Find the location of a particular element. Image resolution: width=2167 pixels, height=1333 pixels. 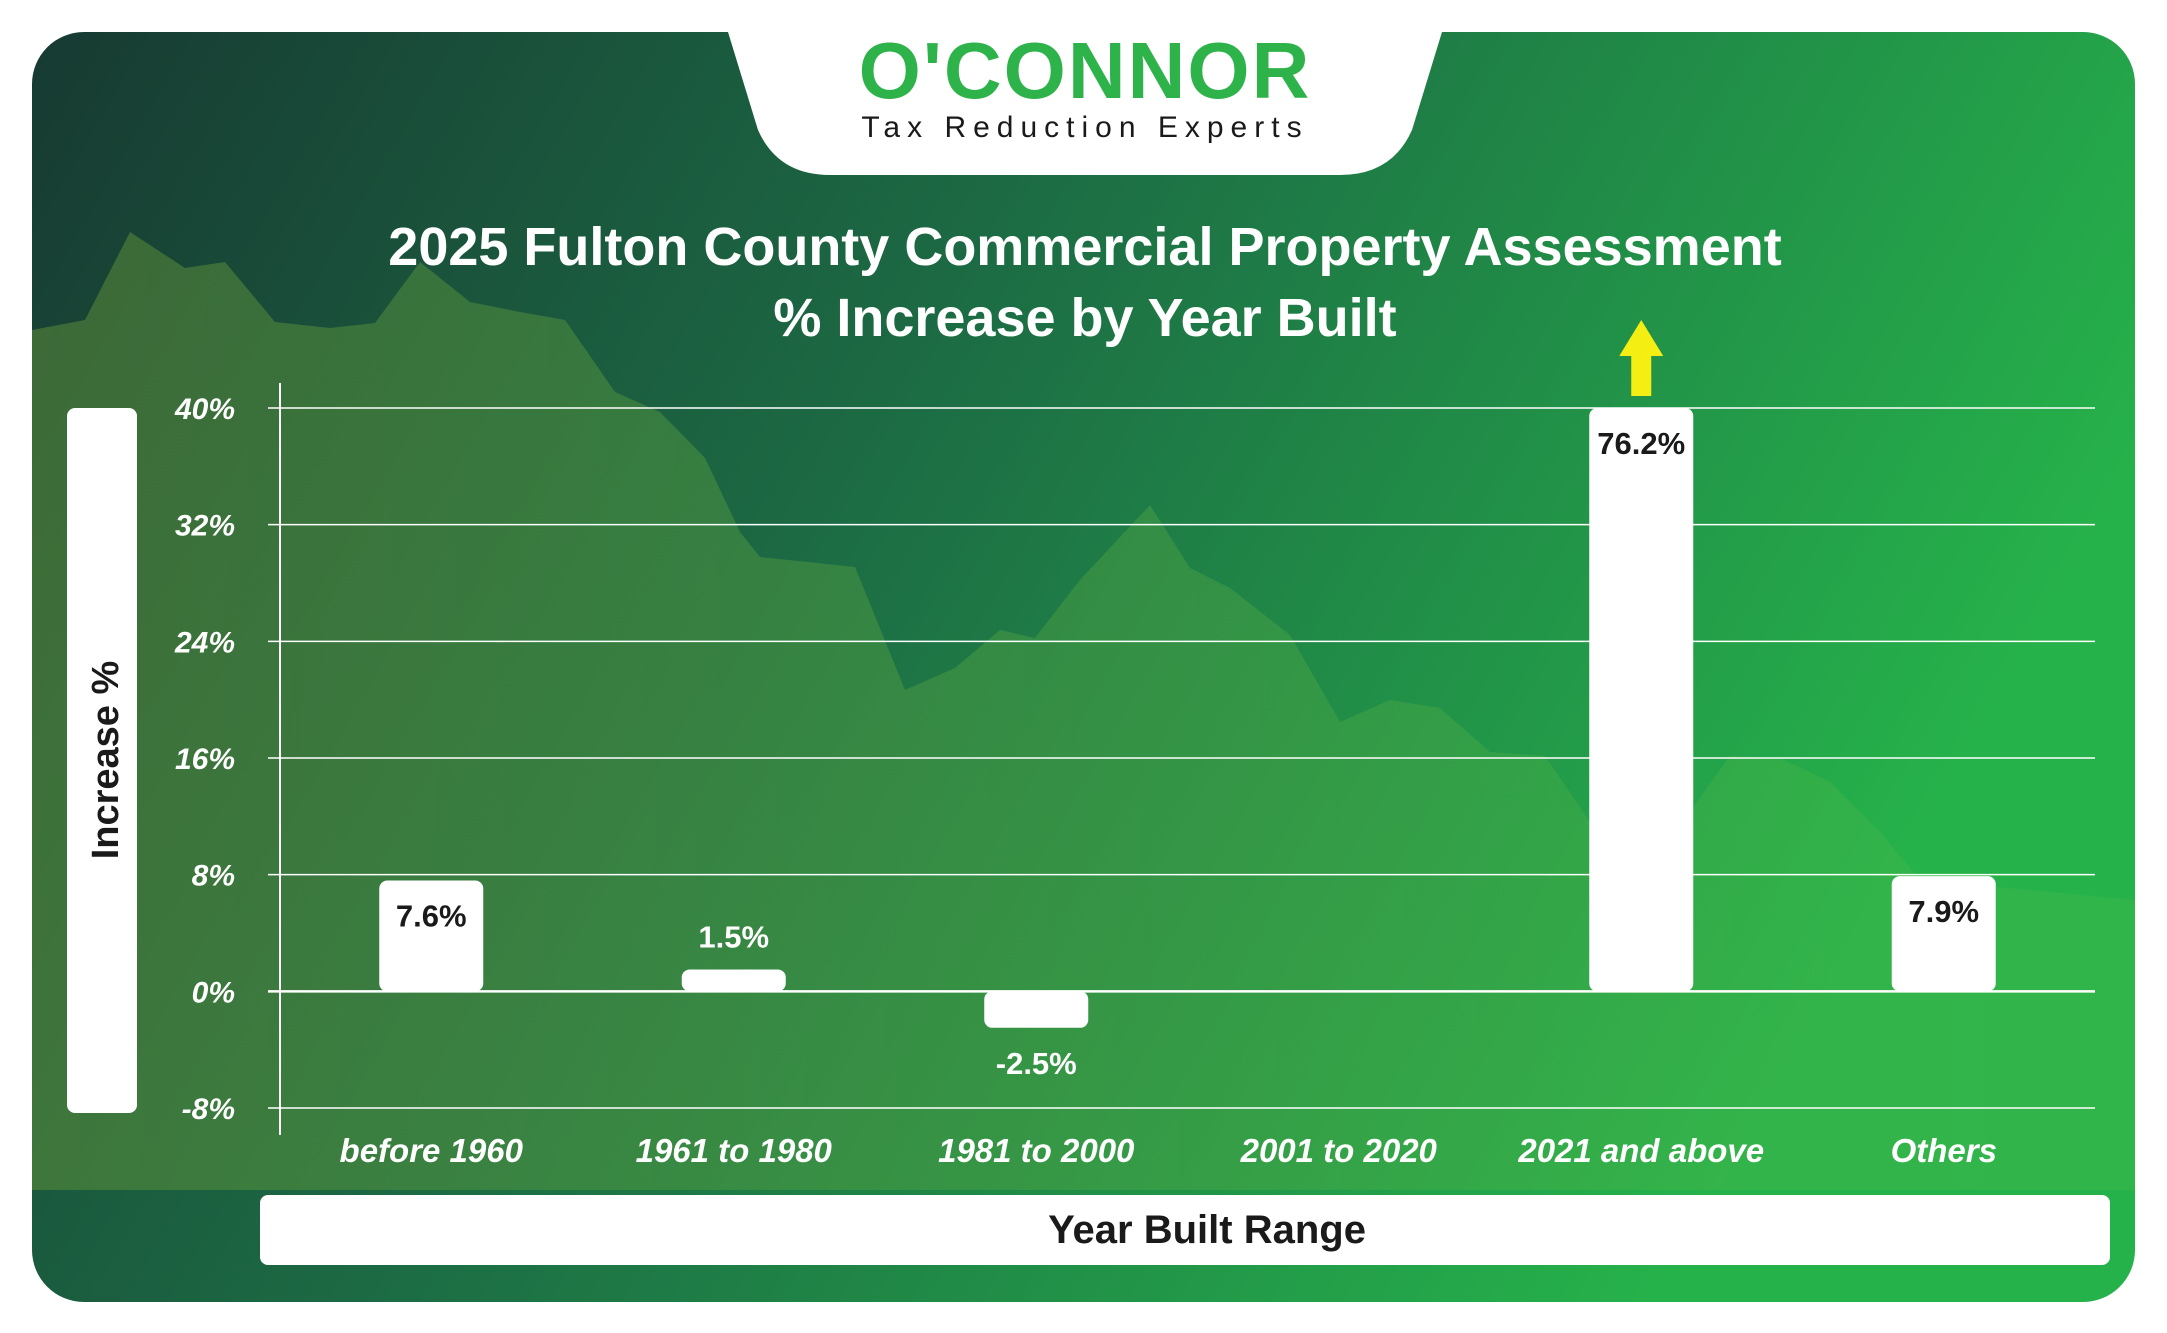

y-tick-labels: -8% 0% 8% 16% 24% 32% 40% is located at coordinates (204, 759).